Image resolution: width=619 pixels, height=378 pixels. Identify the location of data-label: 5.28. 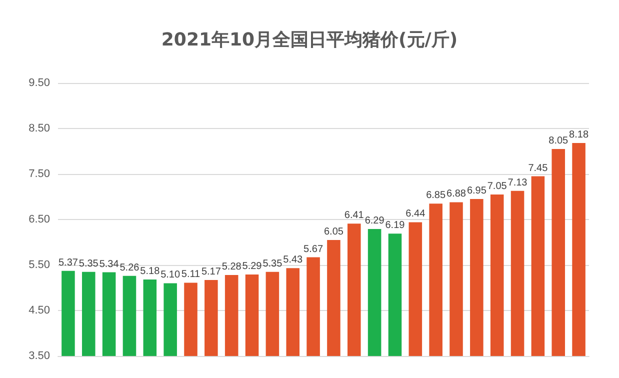
(232, 267).